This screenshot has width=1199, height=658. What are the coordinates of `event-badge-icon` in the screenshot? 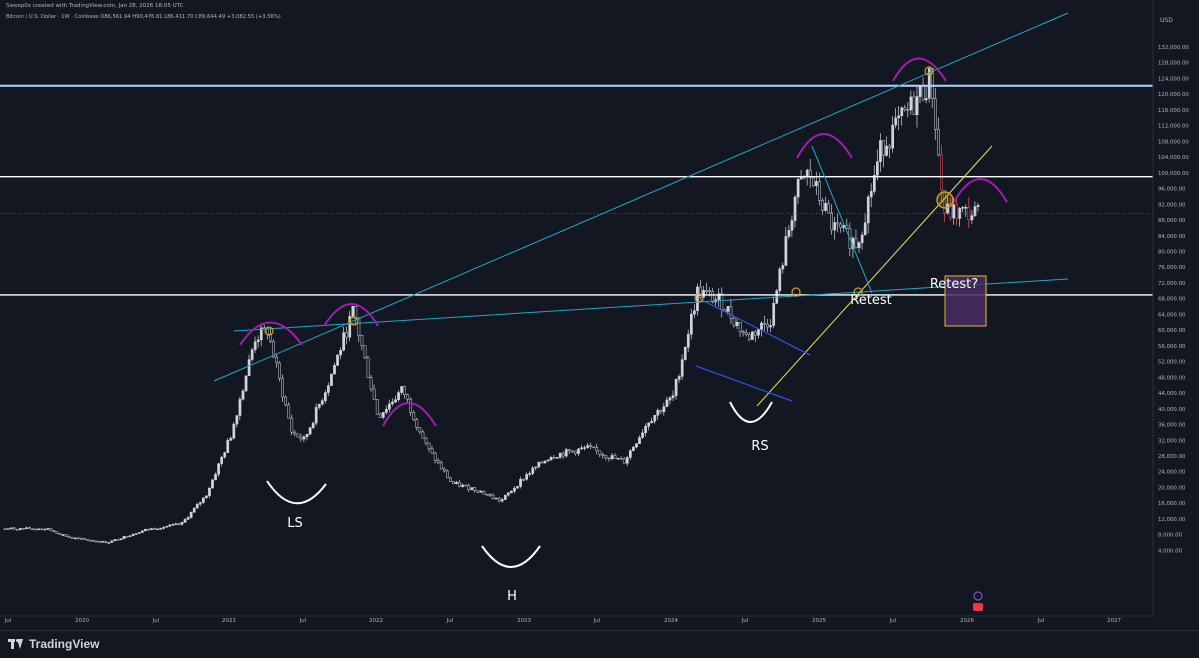 It's located at (978, 607).